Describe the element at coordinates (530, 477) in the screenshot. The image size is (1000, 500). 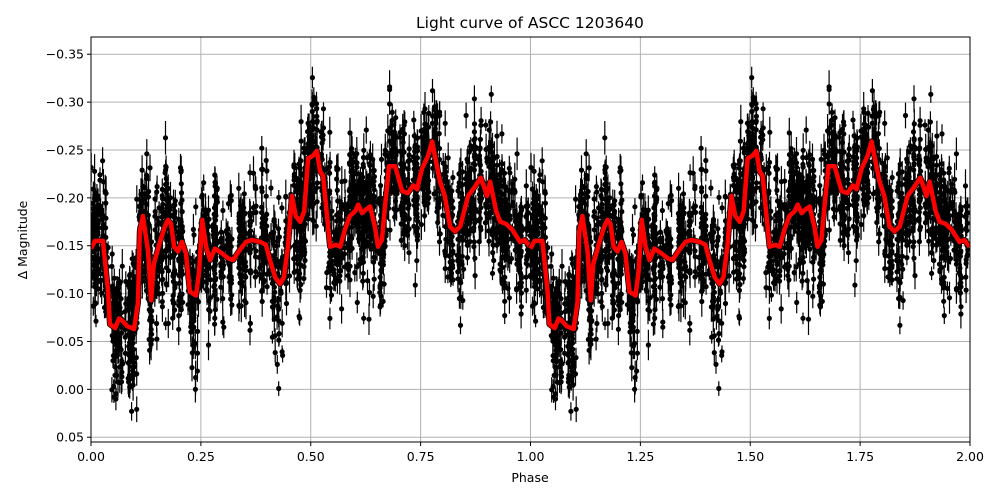
I see `x-axis-label: Phase` at that location.